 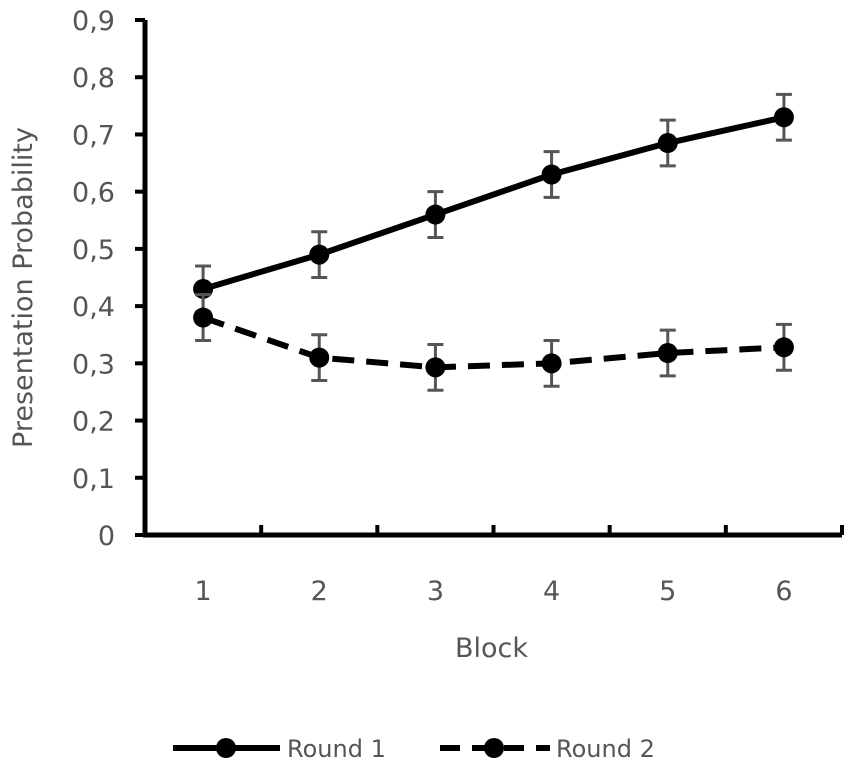 I want to click on legend-label: Round 1, so click(x=336, y=749).